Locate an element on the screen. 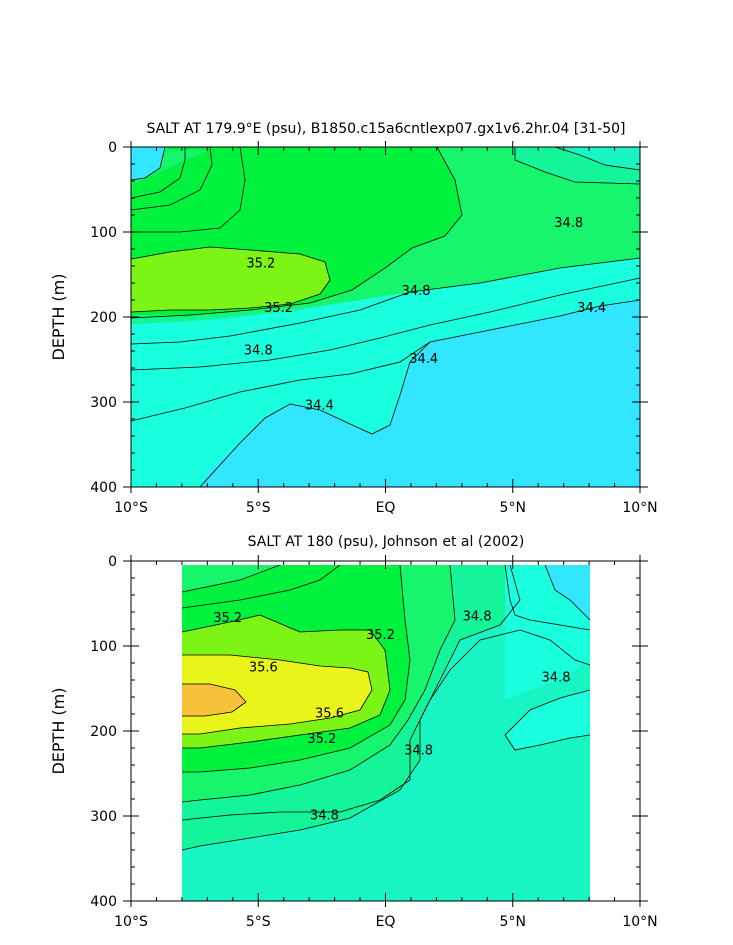  observed-chart-title: SALT AT 180 (psu), Johnson et al (2002) is located at coordinates (386, 542).